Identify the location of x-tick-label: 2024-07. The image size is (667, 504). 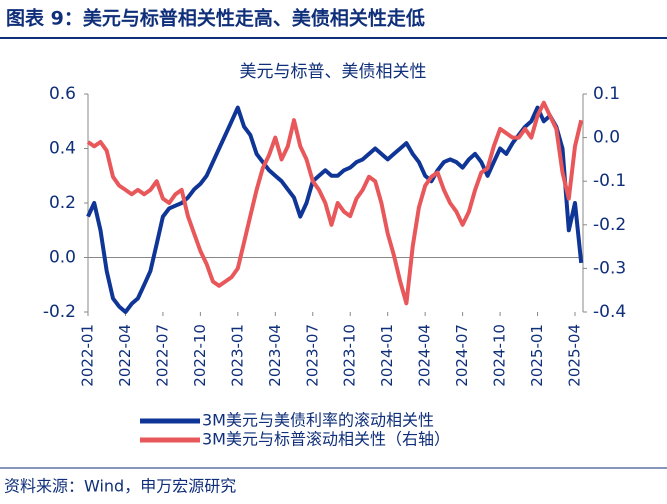
(462, 355).